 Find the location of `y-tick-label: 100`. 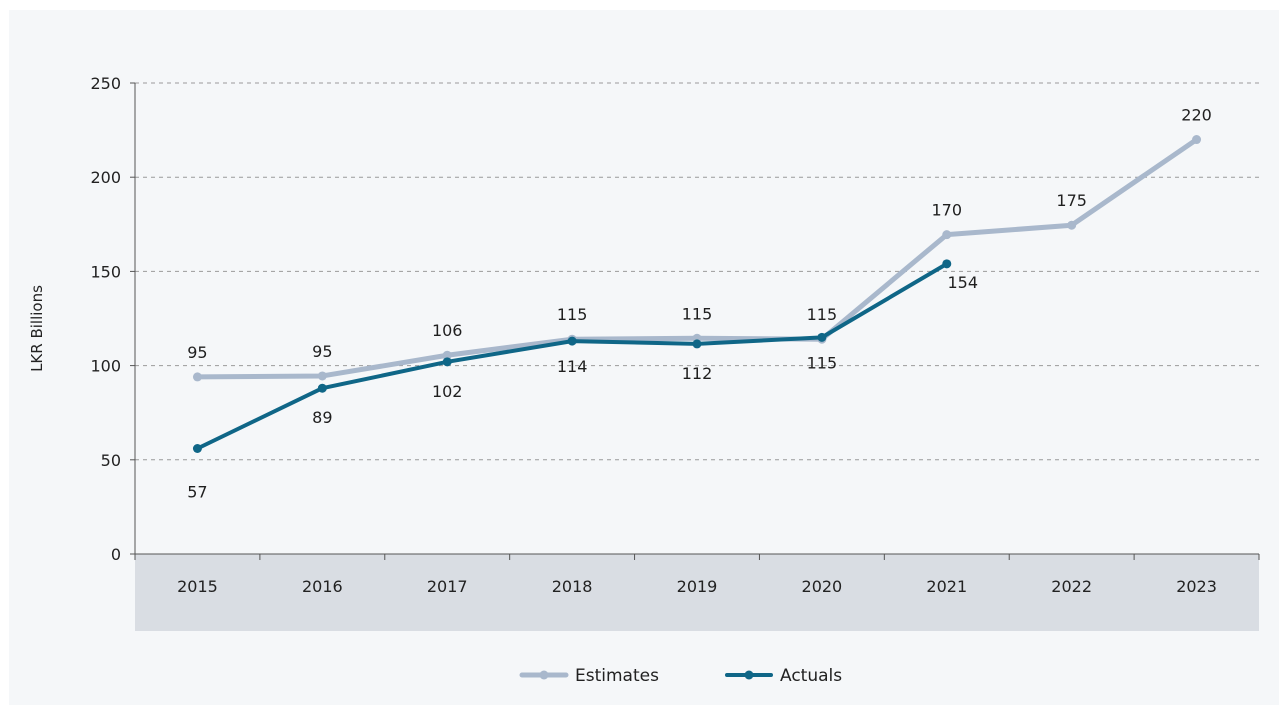

y-tick-label: 100 is located at coordinates (105, 366).